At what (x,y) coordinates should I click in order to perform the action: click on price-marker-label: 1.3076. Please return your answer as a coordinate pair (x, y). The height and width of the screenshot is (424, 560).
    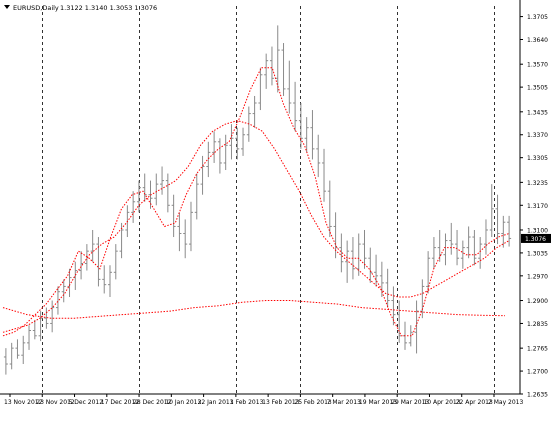
    Looking at the image, I should click on (535, 239).